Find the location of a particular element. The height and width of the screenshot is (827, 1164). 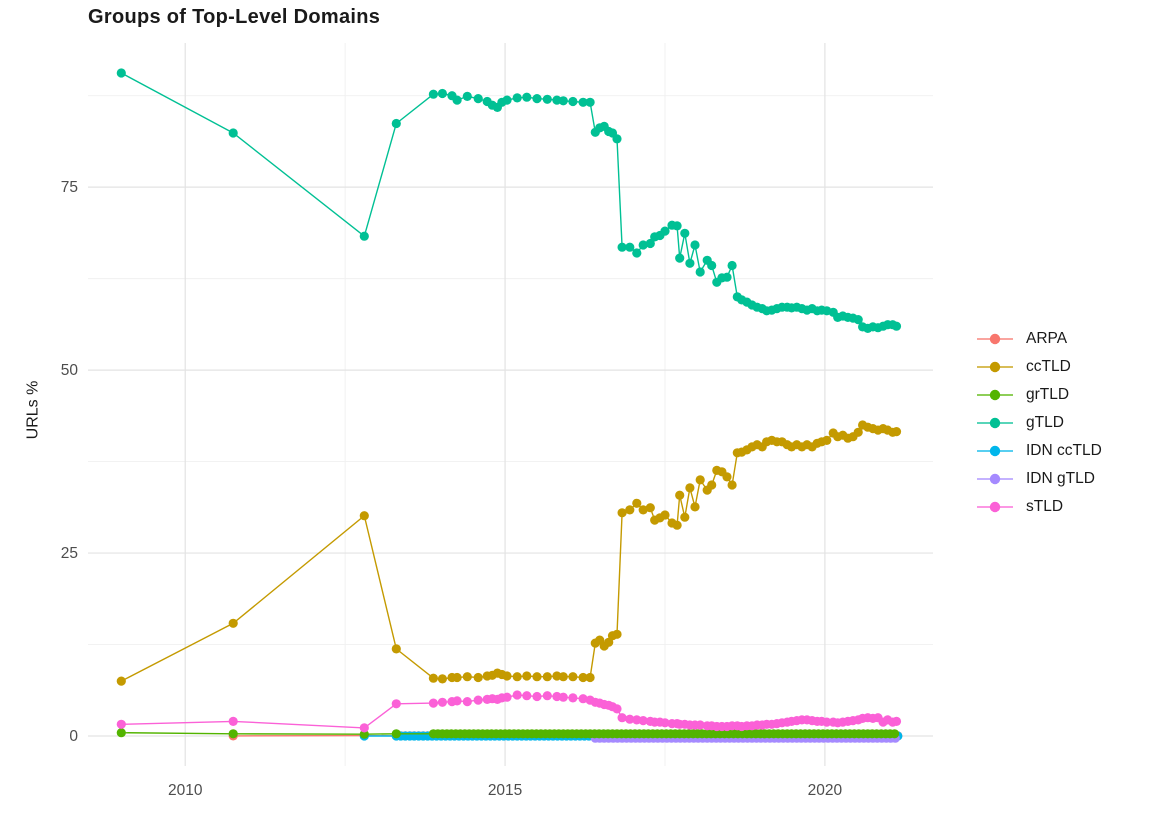

legend-item-stld: sTLD is located at coordinates (1039, 507).